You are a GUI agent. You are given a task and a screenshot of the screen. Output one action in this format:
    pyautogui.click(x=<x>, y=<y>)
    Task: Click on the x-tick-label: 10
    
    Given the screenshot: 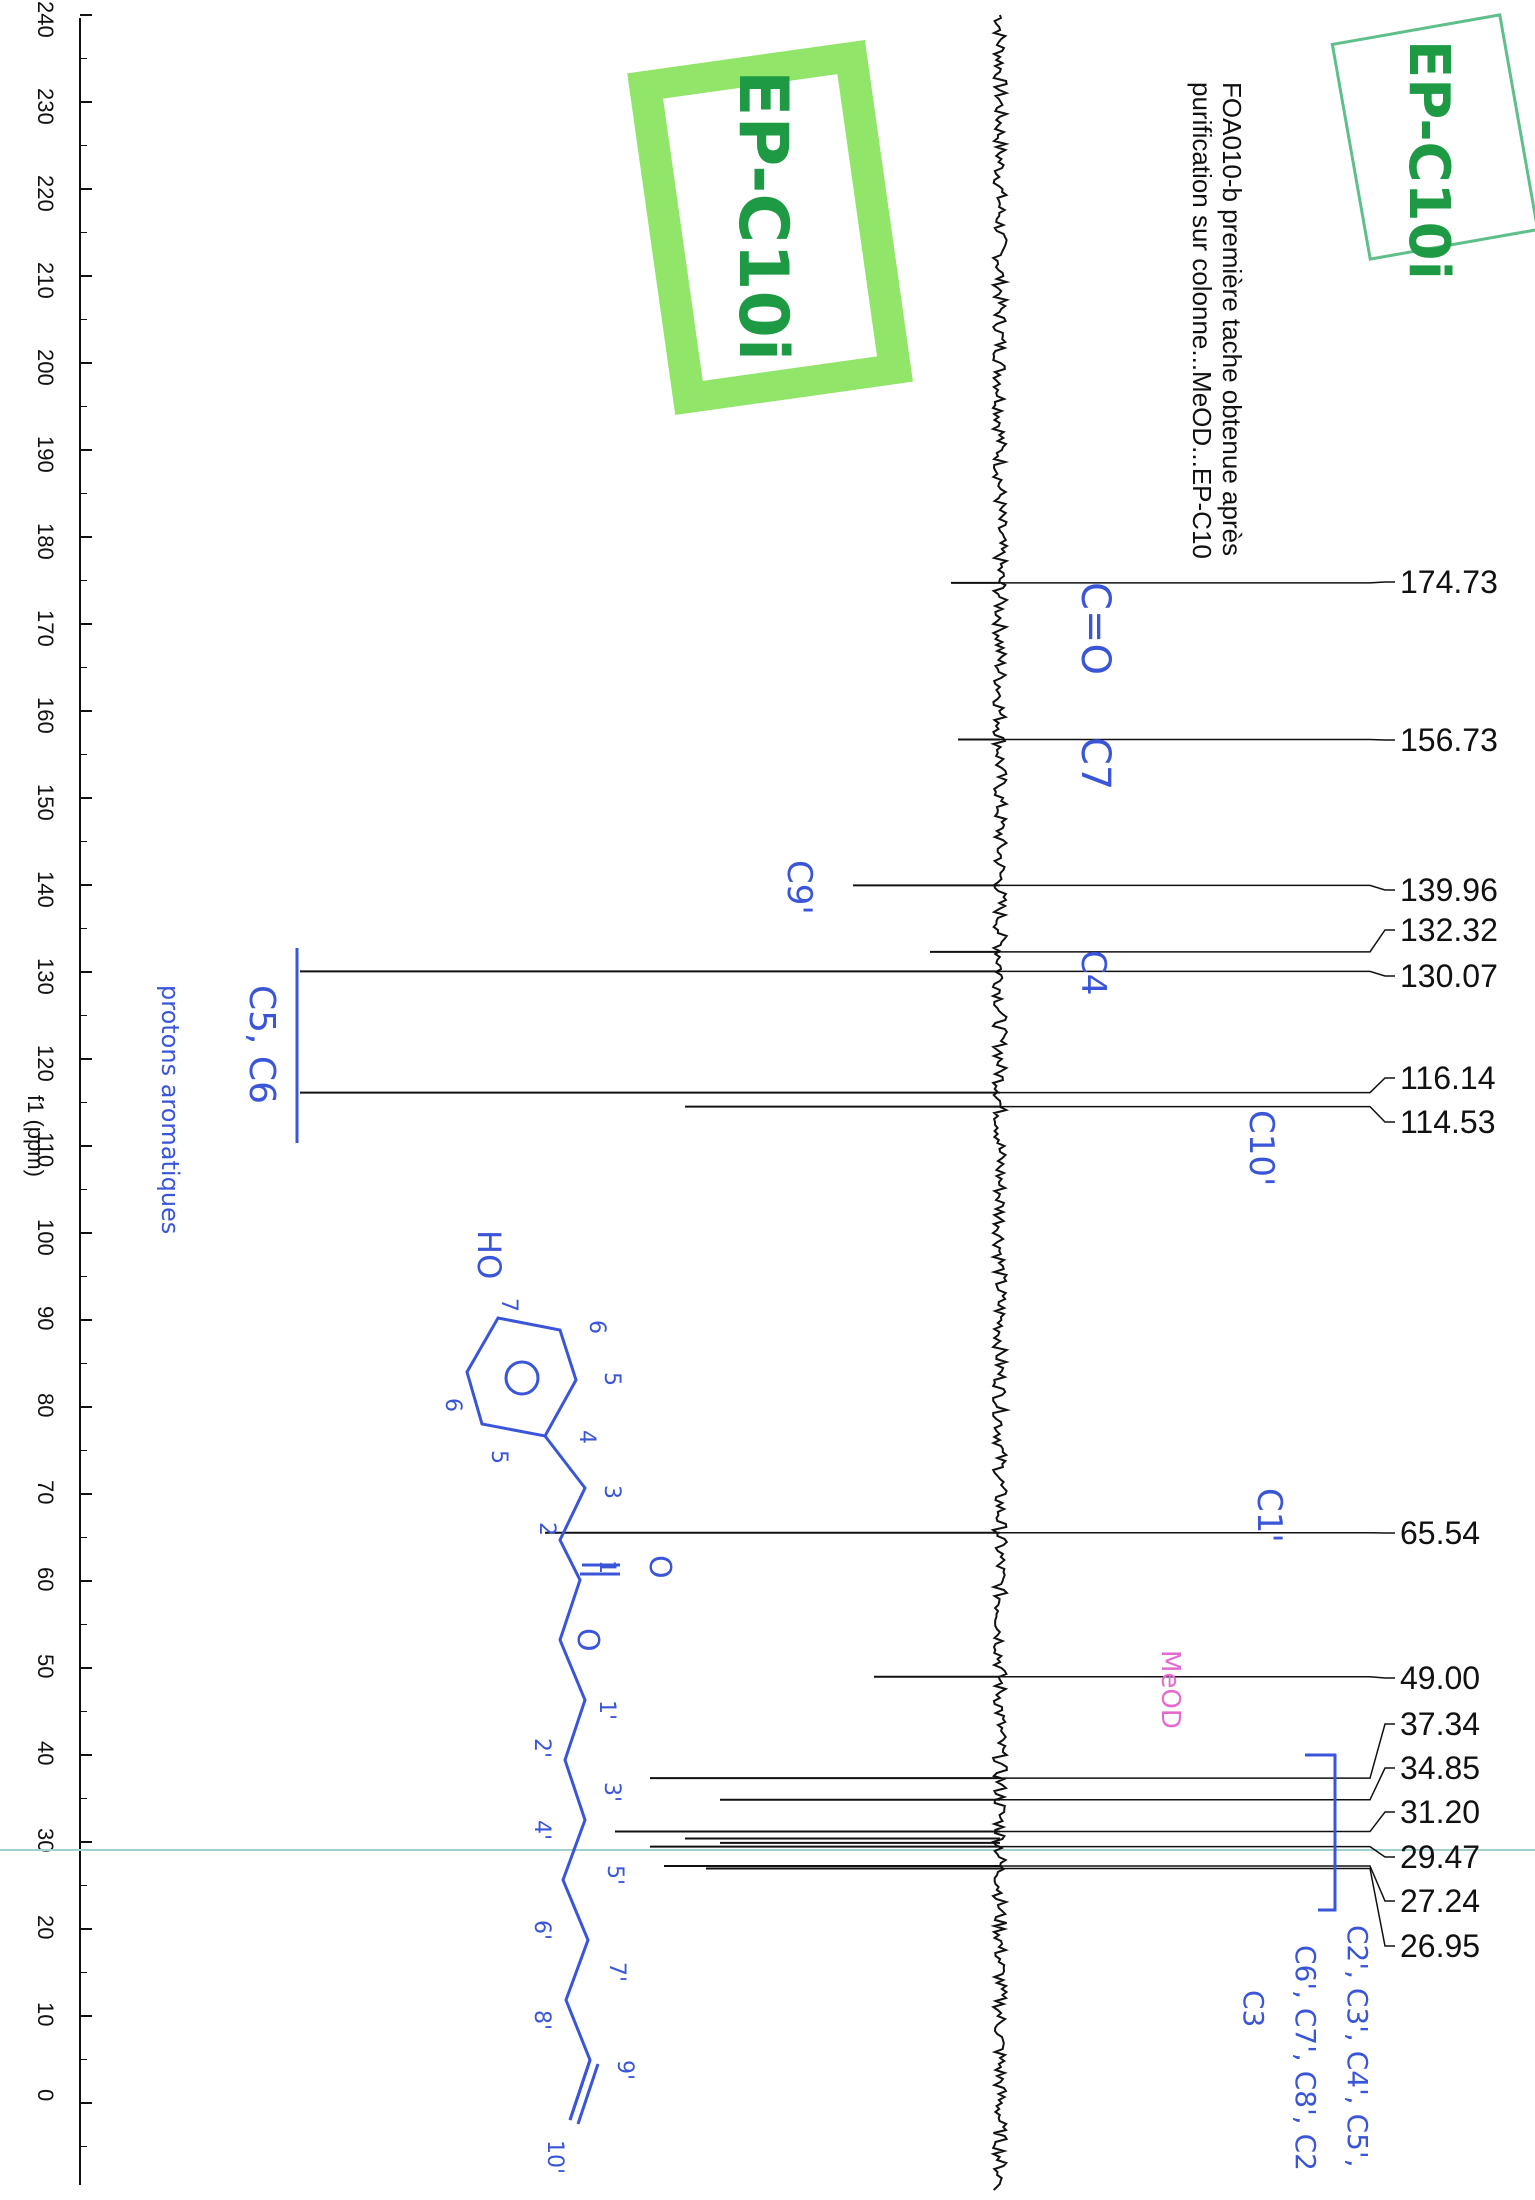 What is the action you would take?
    pyautogui.click(x=45, y=2014)
    